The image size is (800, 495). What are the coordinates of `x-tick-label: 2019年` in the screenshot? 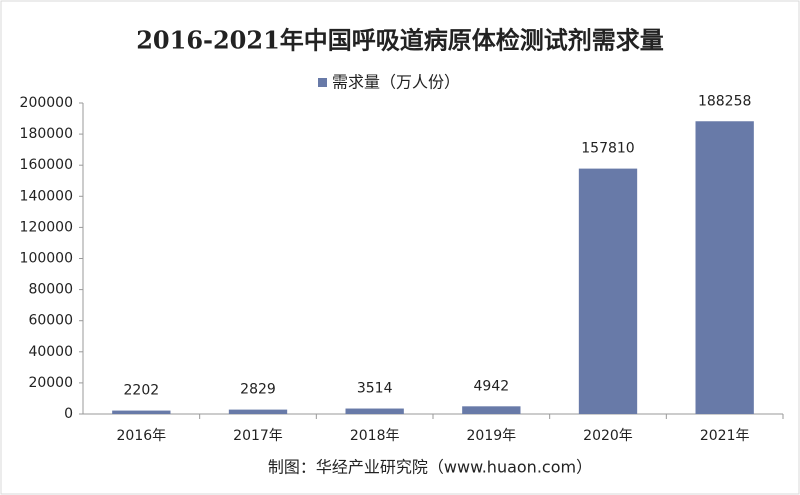 It's located at (492, 436).